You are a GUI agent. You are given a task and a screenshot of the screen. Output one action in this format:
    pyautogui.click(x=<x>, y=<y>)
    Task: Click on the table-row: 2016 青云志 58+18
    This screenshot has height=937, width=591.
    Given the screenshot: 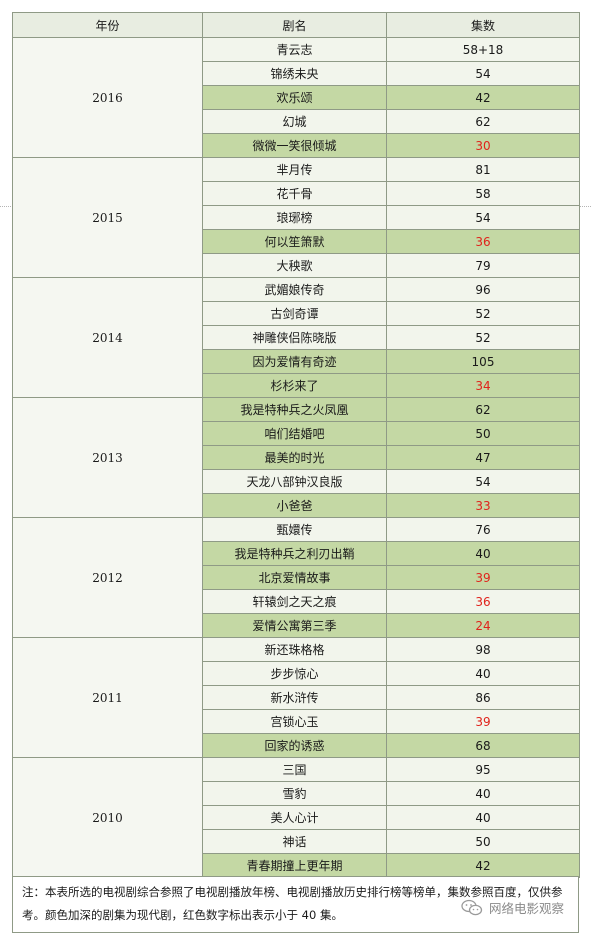 What is the action you would take?
    pyautogui.click(x=296, y=97)
    